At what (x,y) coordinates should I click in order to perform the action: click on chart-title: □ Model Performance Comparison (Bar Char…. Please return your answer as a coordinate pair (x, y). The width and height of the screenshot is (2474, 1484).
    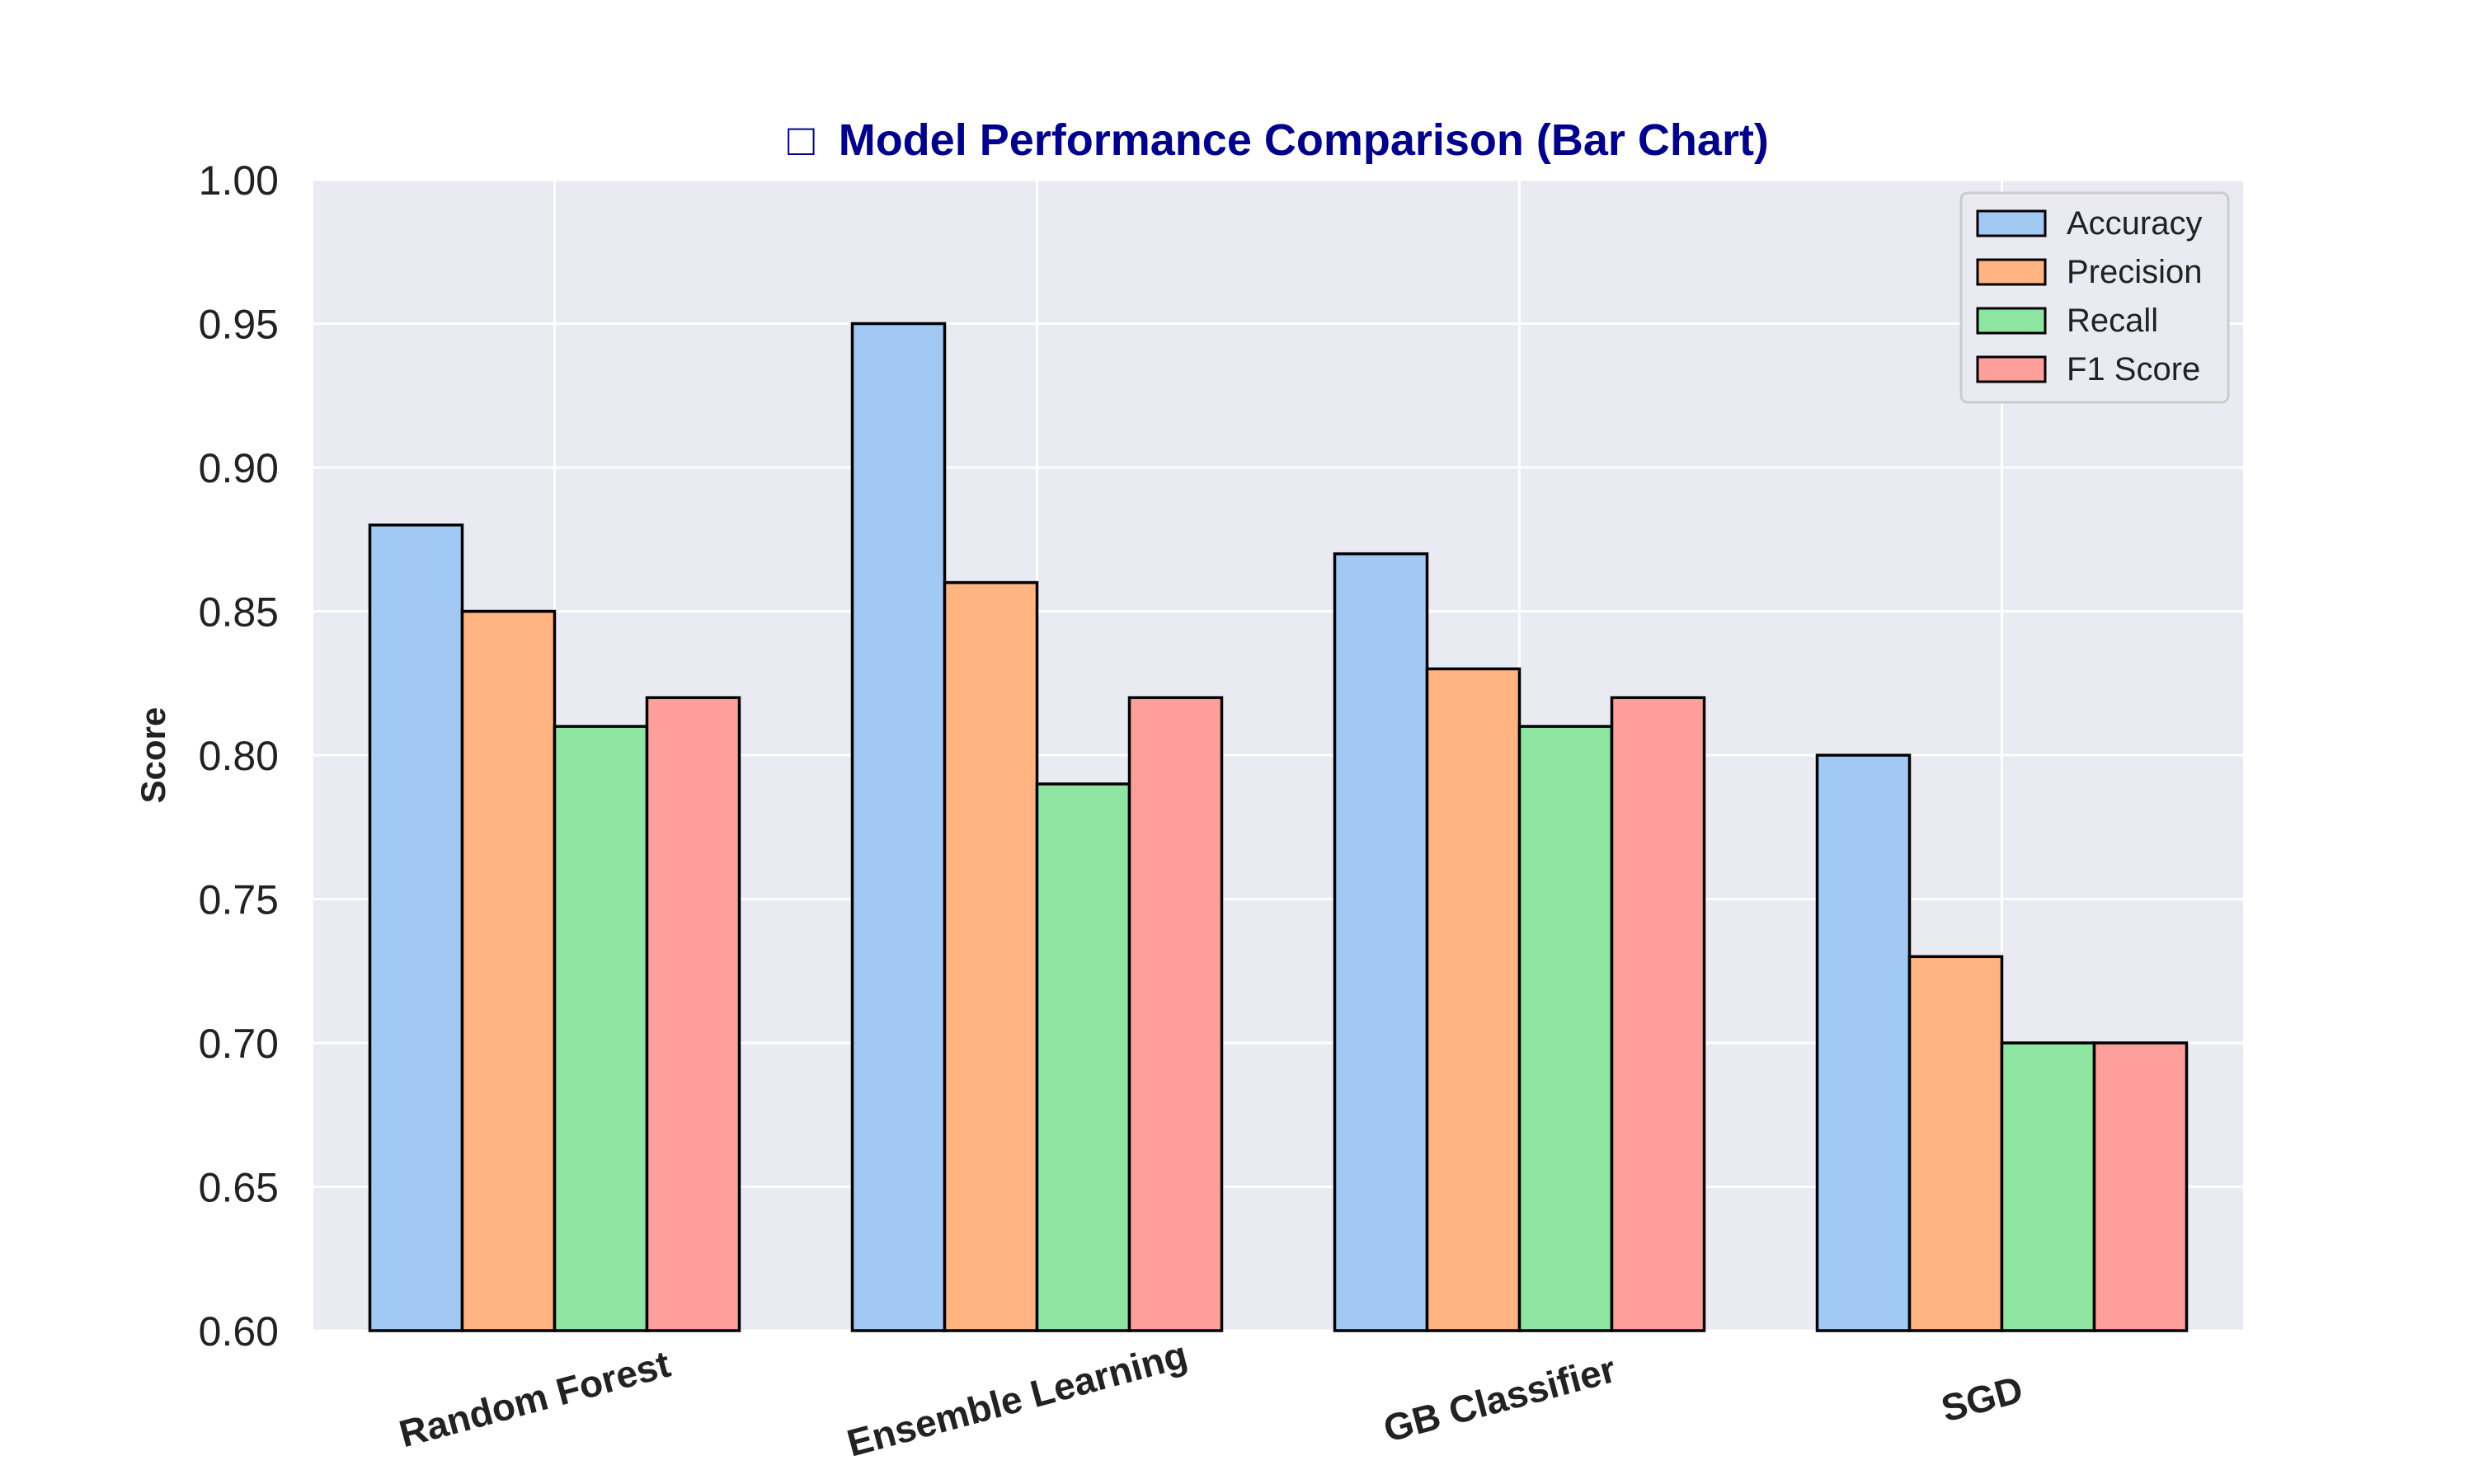
    Looking at the image, I should click on (1278, 140).